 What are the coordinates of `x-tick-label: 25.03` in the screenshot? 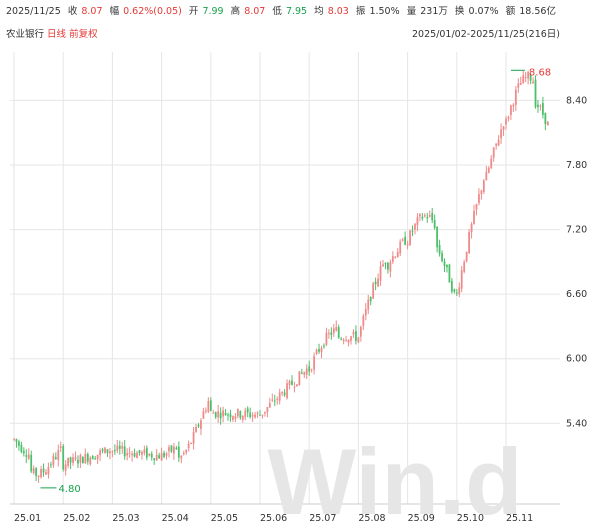 It's located at (125, 518).